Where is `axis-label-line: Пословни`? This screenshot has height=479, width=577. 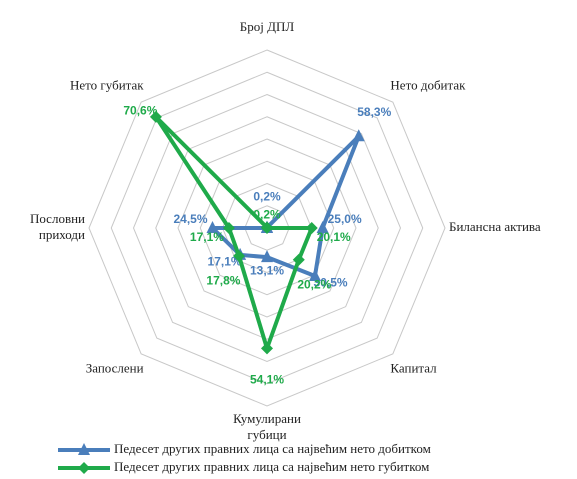 axis-label-line: Пословни is located at coordinates (57, 218).